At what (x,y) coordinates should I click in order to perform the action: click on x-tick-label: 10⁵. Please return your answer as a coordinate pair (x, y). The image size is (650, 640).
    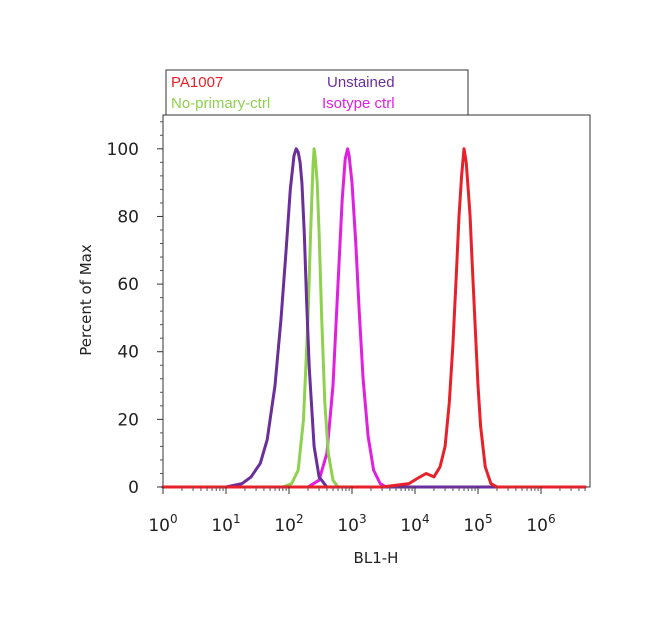
    Looking at the image, I should click on (477, 524).